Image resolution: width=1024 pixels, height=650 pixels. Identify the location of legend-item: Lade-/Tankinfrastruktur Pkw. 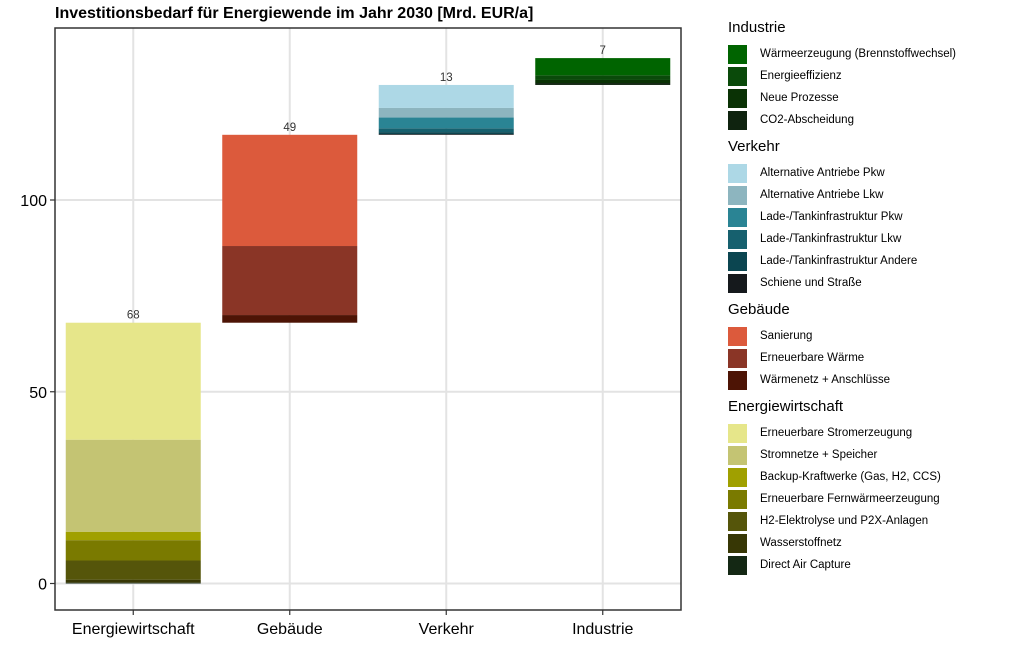
(873, 217).